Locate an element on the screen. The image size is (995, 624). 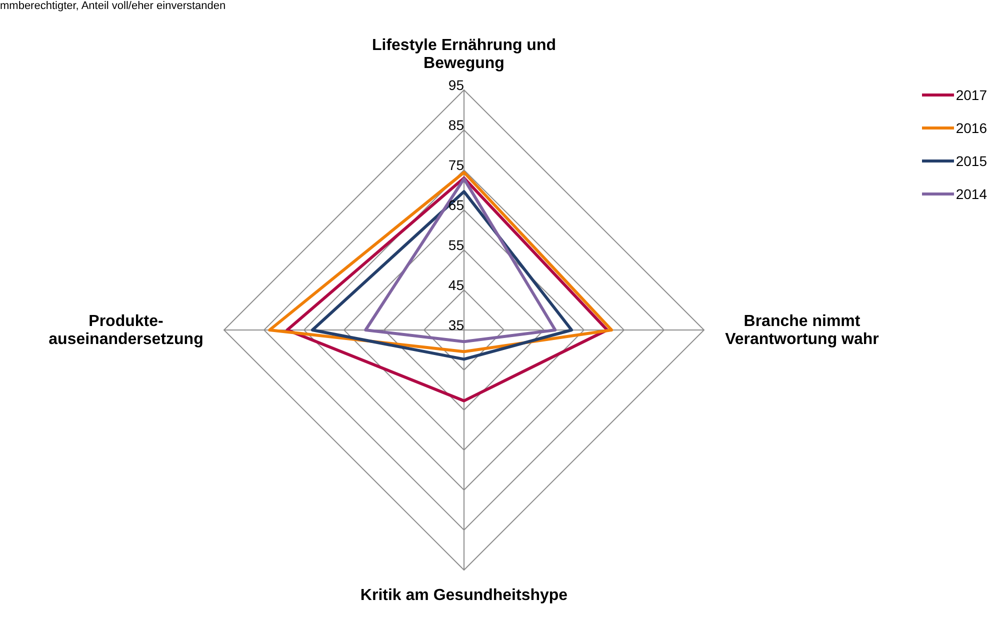
y-tick-label: 35 is located at coordinates (456, 325).